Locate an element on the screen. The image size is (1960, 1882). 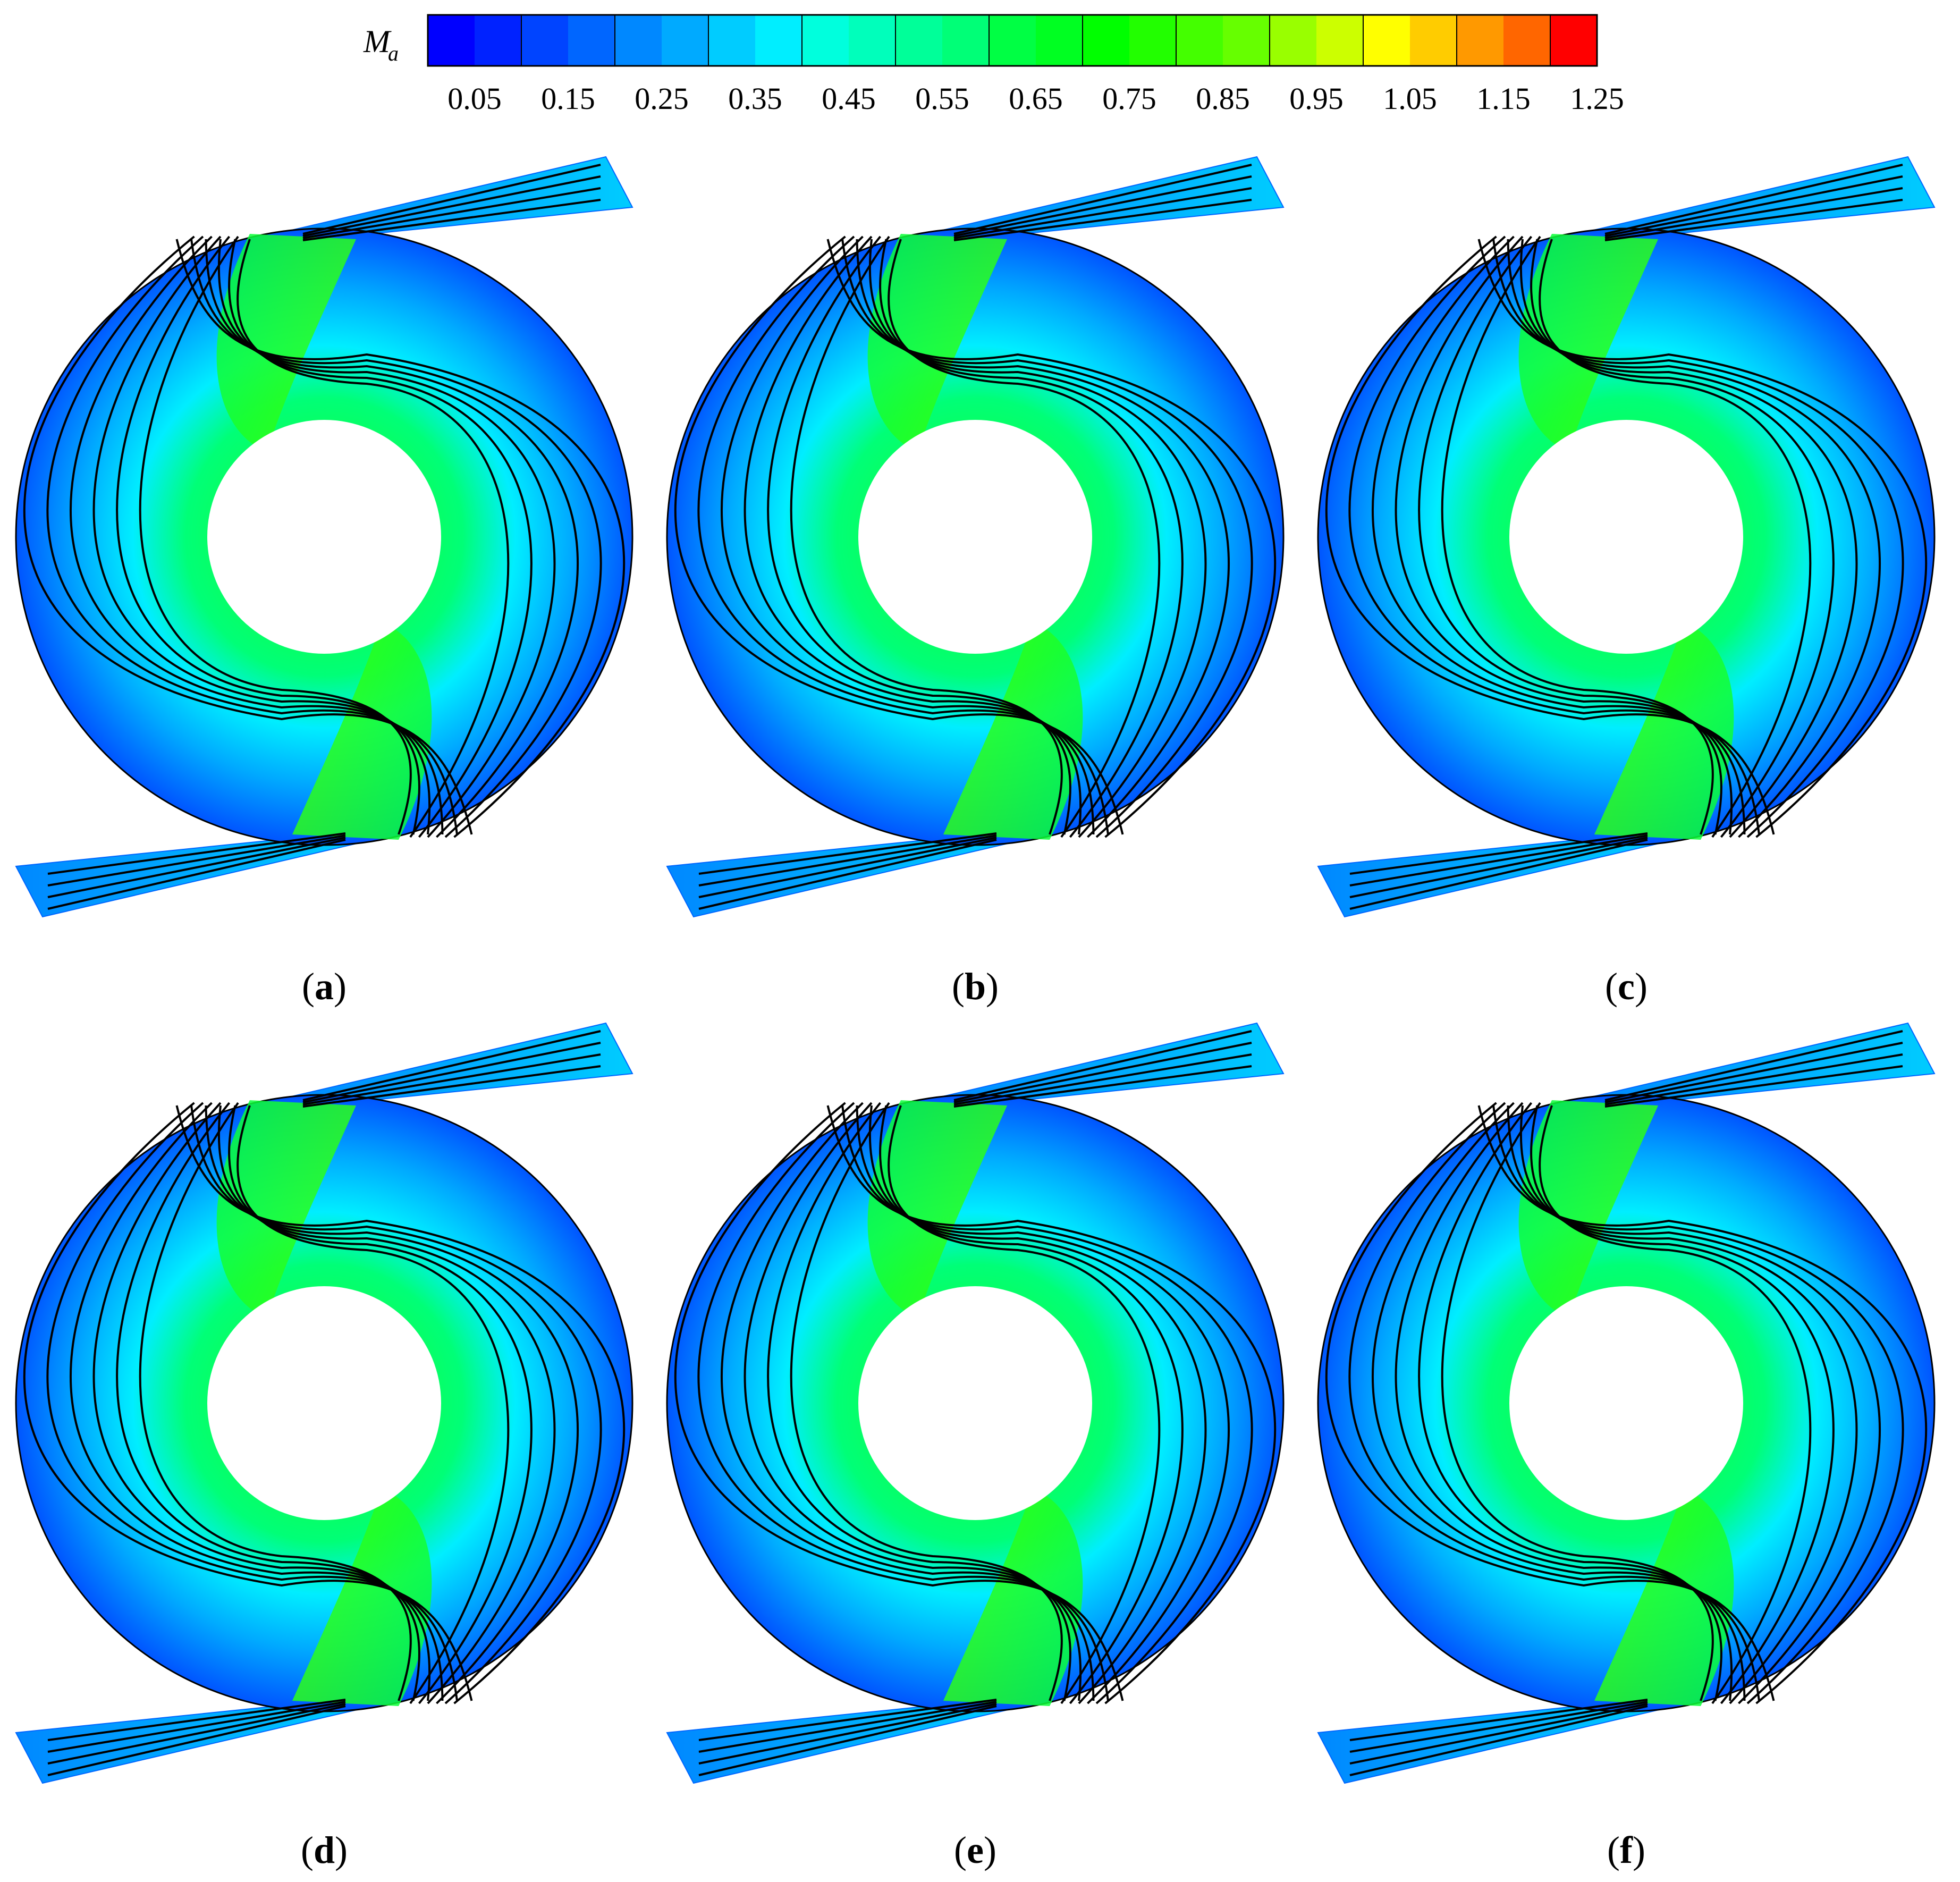
panel-b: (b) is located at coordinates (975, 582).